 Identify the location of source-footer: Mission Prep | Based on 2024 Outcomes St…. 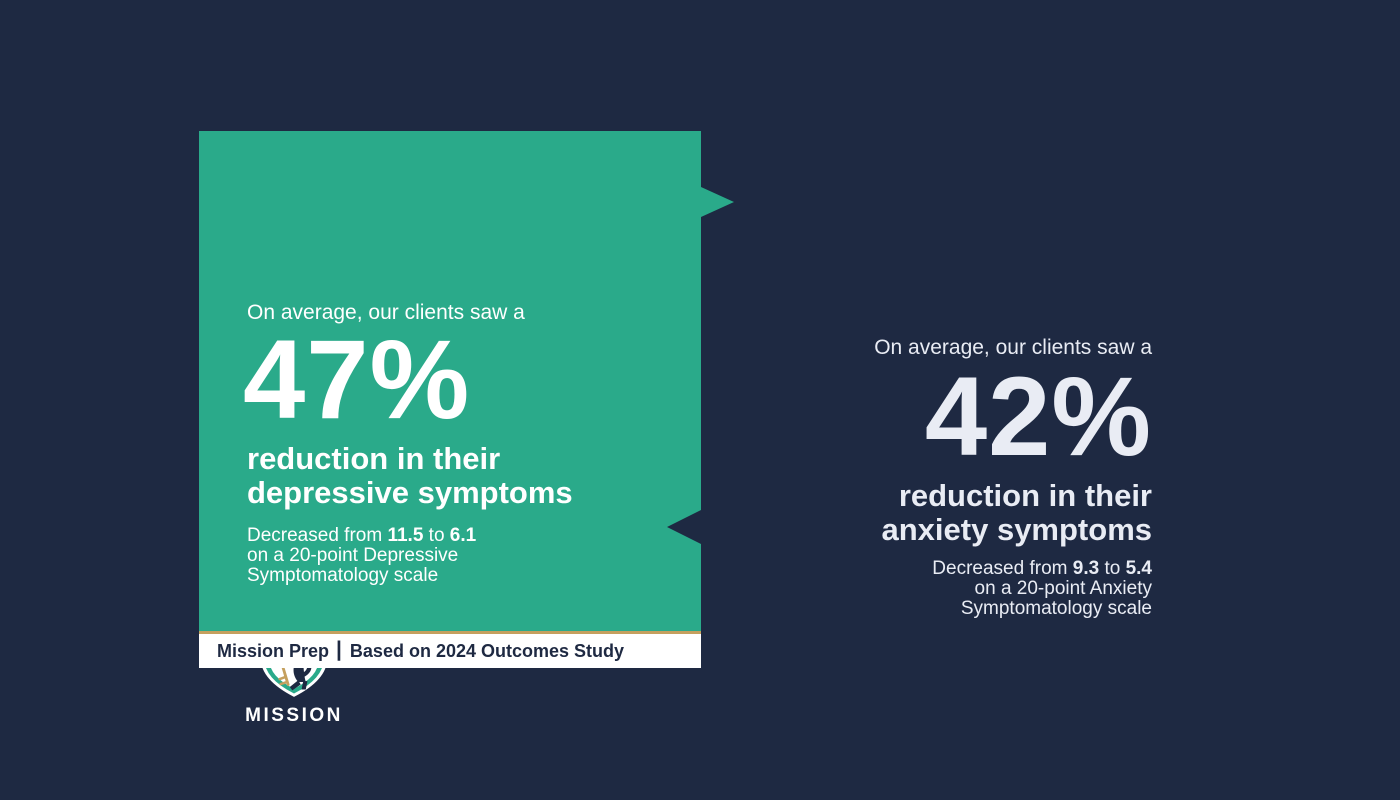
(450, 651).